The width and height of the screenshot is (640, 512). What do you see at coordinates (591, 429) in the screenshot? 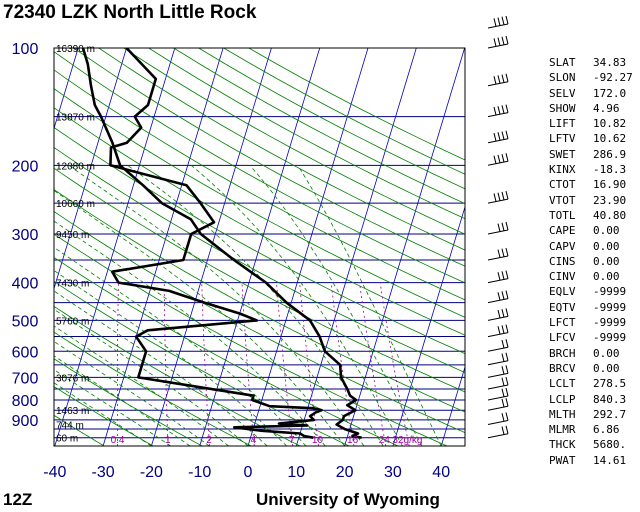
I see `index-row: MLMR 6.86` at bounding box center [591, 429].